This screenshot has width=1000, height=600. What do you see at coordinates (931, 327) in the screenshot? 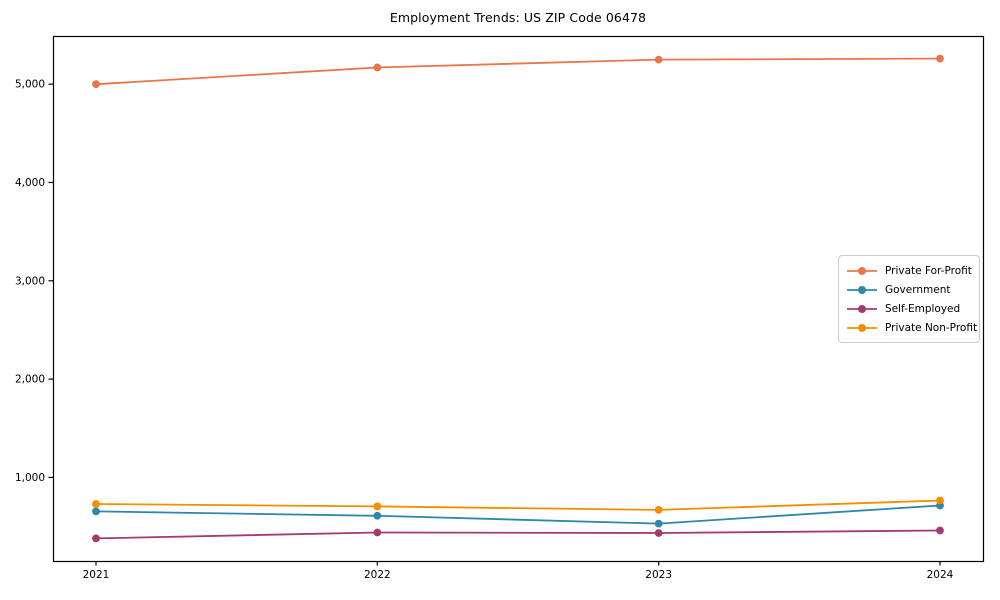
I see `legend-item-label: Private Non-Profit` at bounding box center [931, 327].